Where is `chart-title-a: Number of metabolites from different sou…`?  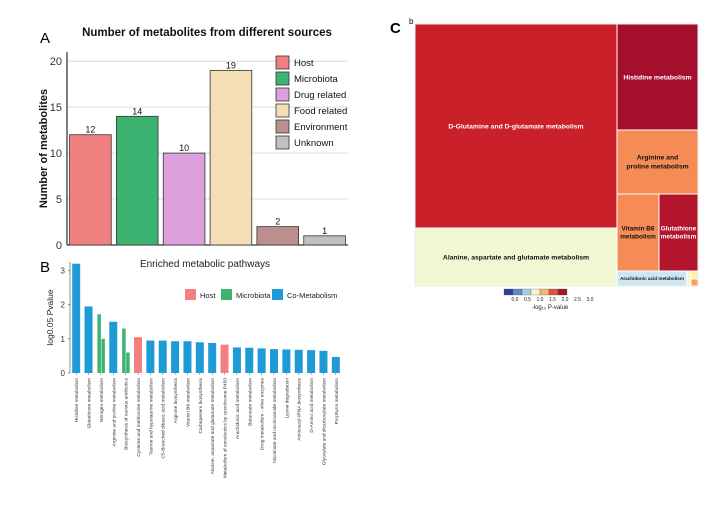 chart-title-a: Number of metabolites from different sou… is located at coordinates (207, 33).